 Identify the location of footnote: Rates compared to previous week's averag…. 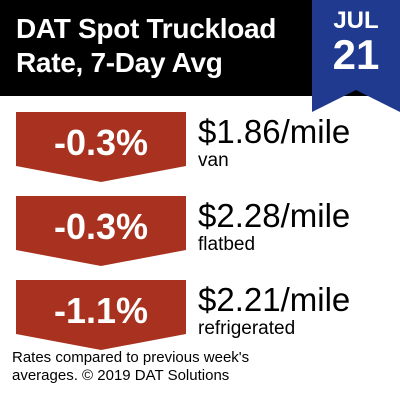
(202, 367).